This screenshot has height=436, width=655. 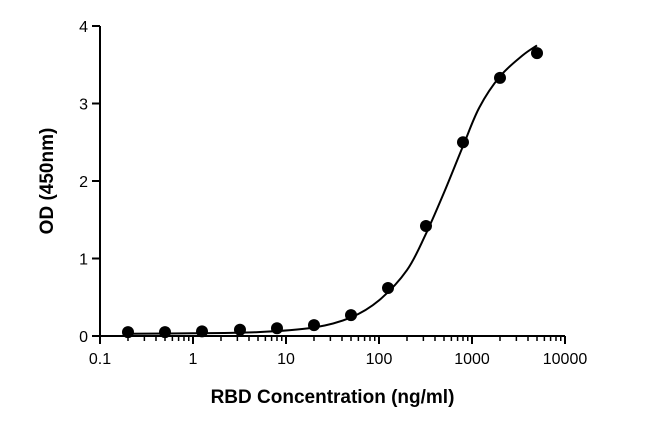 I want to click on x-tick-label: 10000, so click(x=565, y=359).